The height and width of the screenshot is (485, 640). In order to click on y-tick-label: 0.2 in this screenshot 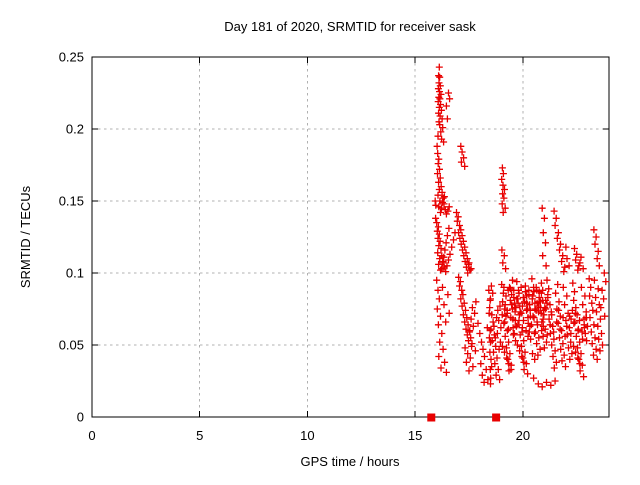, I will do `click(75, 129)`.